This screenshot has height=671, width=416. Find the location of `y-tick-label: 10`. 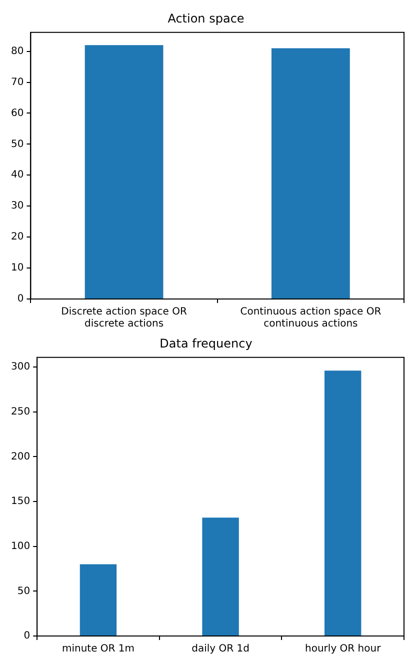

y-tick-label: 10 is located at coordinates (17, 268).